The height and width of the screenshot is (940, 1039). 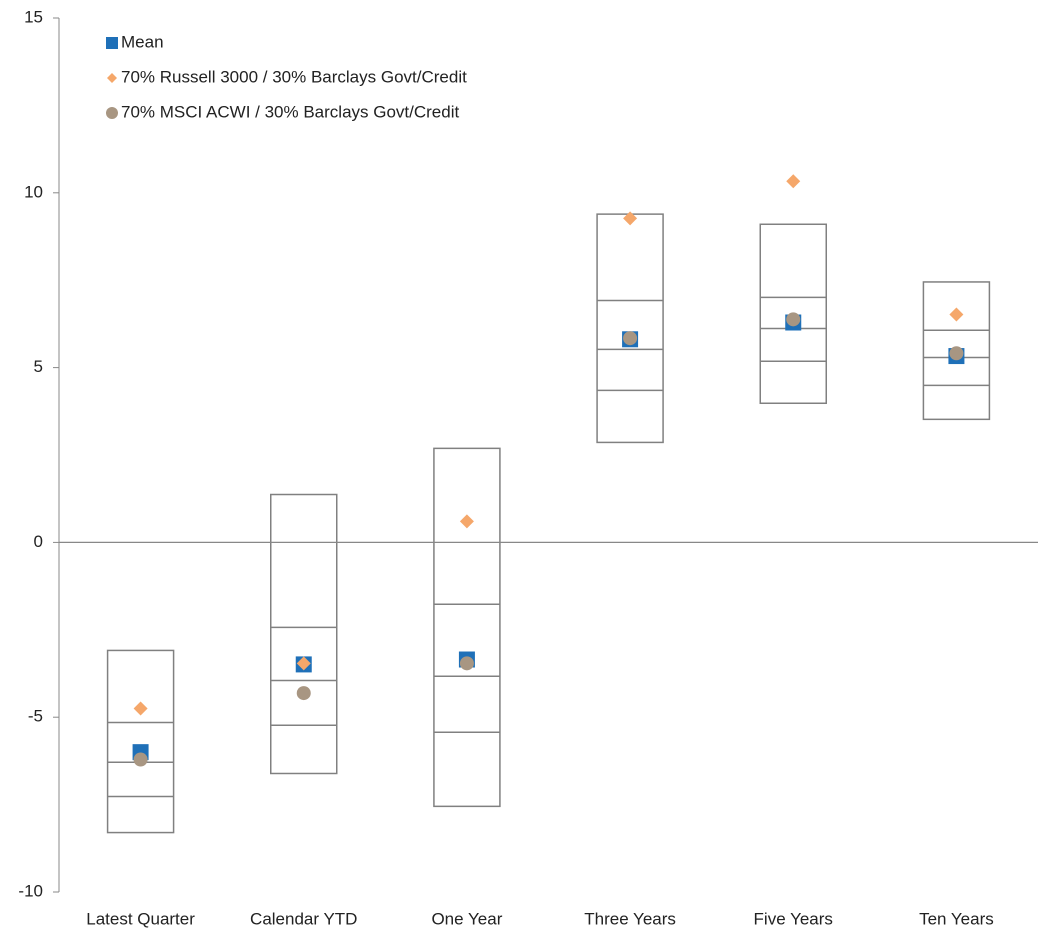 I want to click on x-tick-label: Three Years, so click(x=630, y=918).